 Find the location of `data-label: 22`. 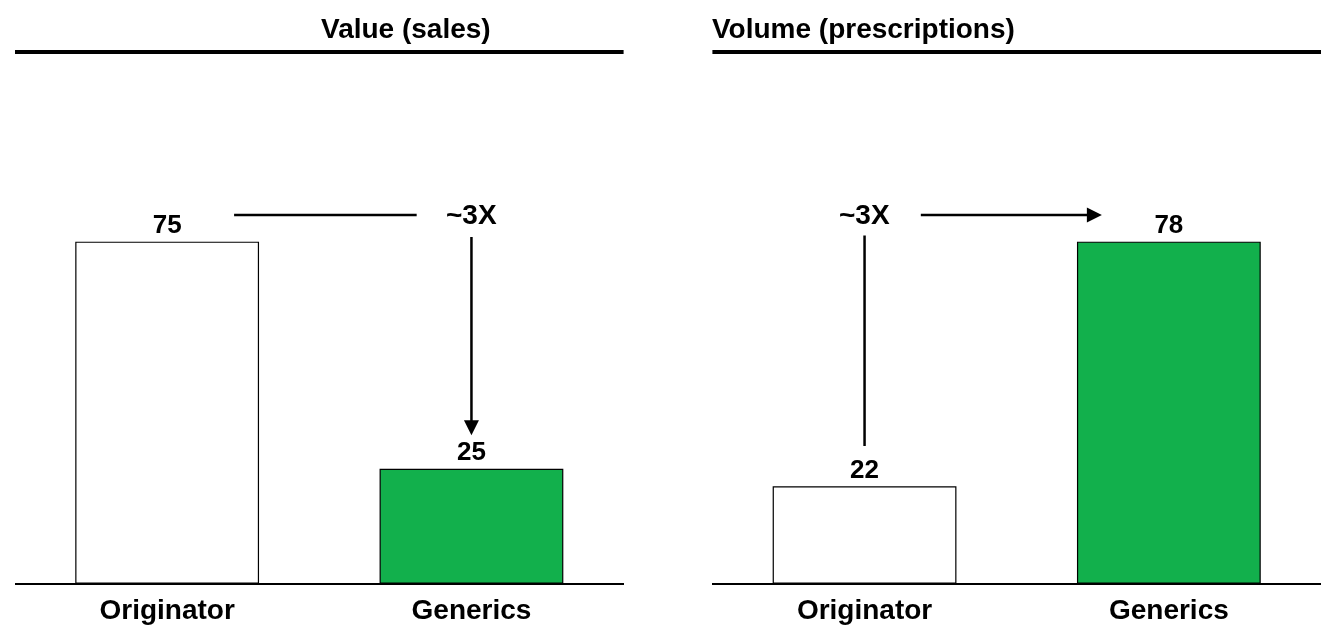

data-label: 22 is located at coordinates (865, 468).